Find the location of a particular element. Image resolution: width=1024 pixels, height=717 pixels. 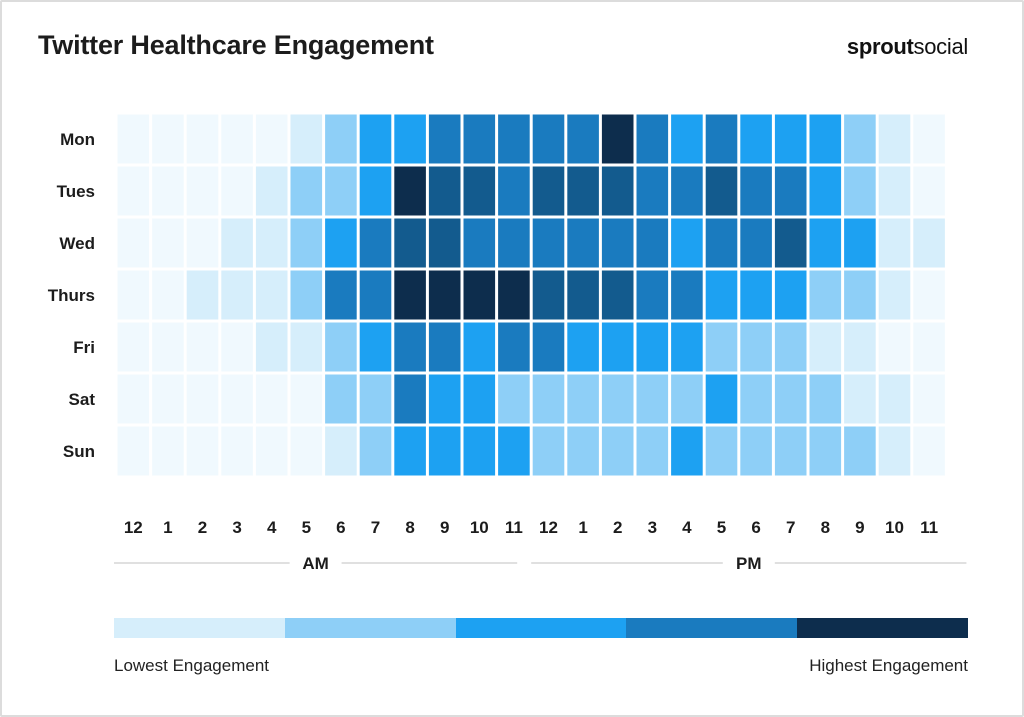

row-label: Sat is located at coordinates (82, 399).